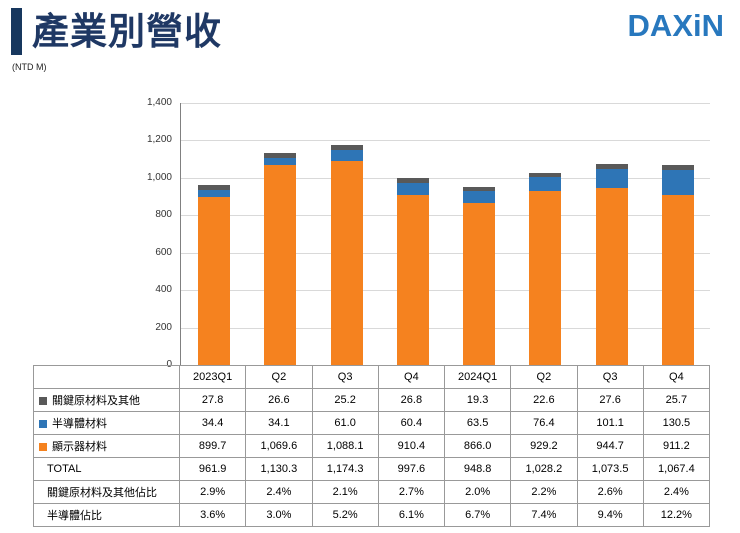 The height and width of the screenshot is (533, 740). I want to click on stacked-bar-2023Q1, so click(214, 275).